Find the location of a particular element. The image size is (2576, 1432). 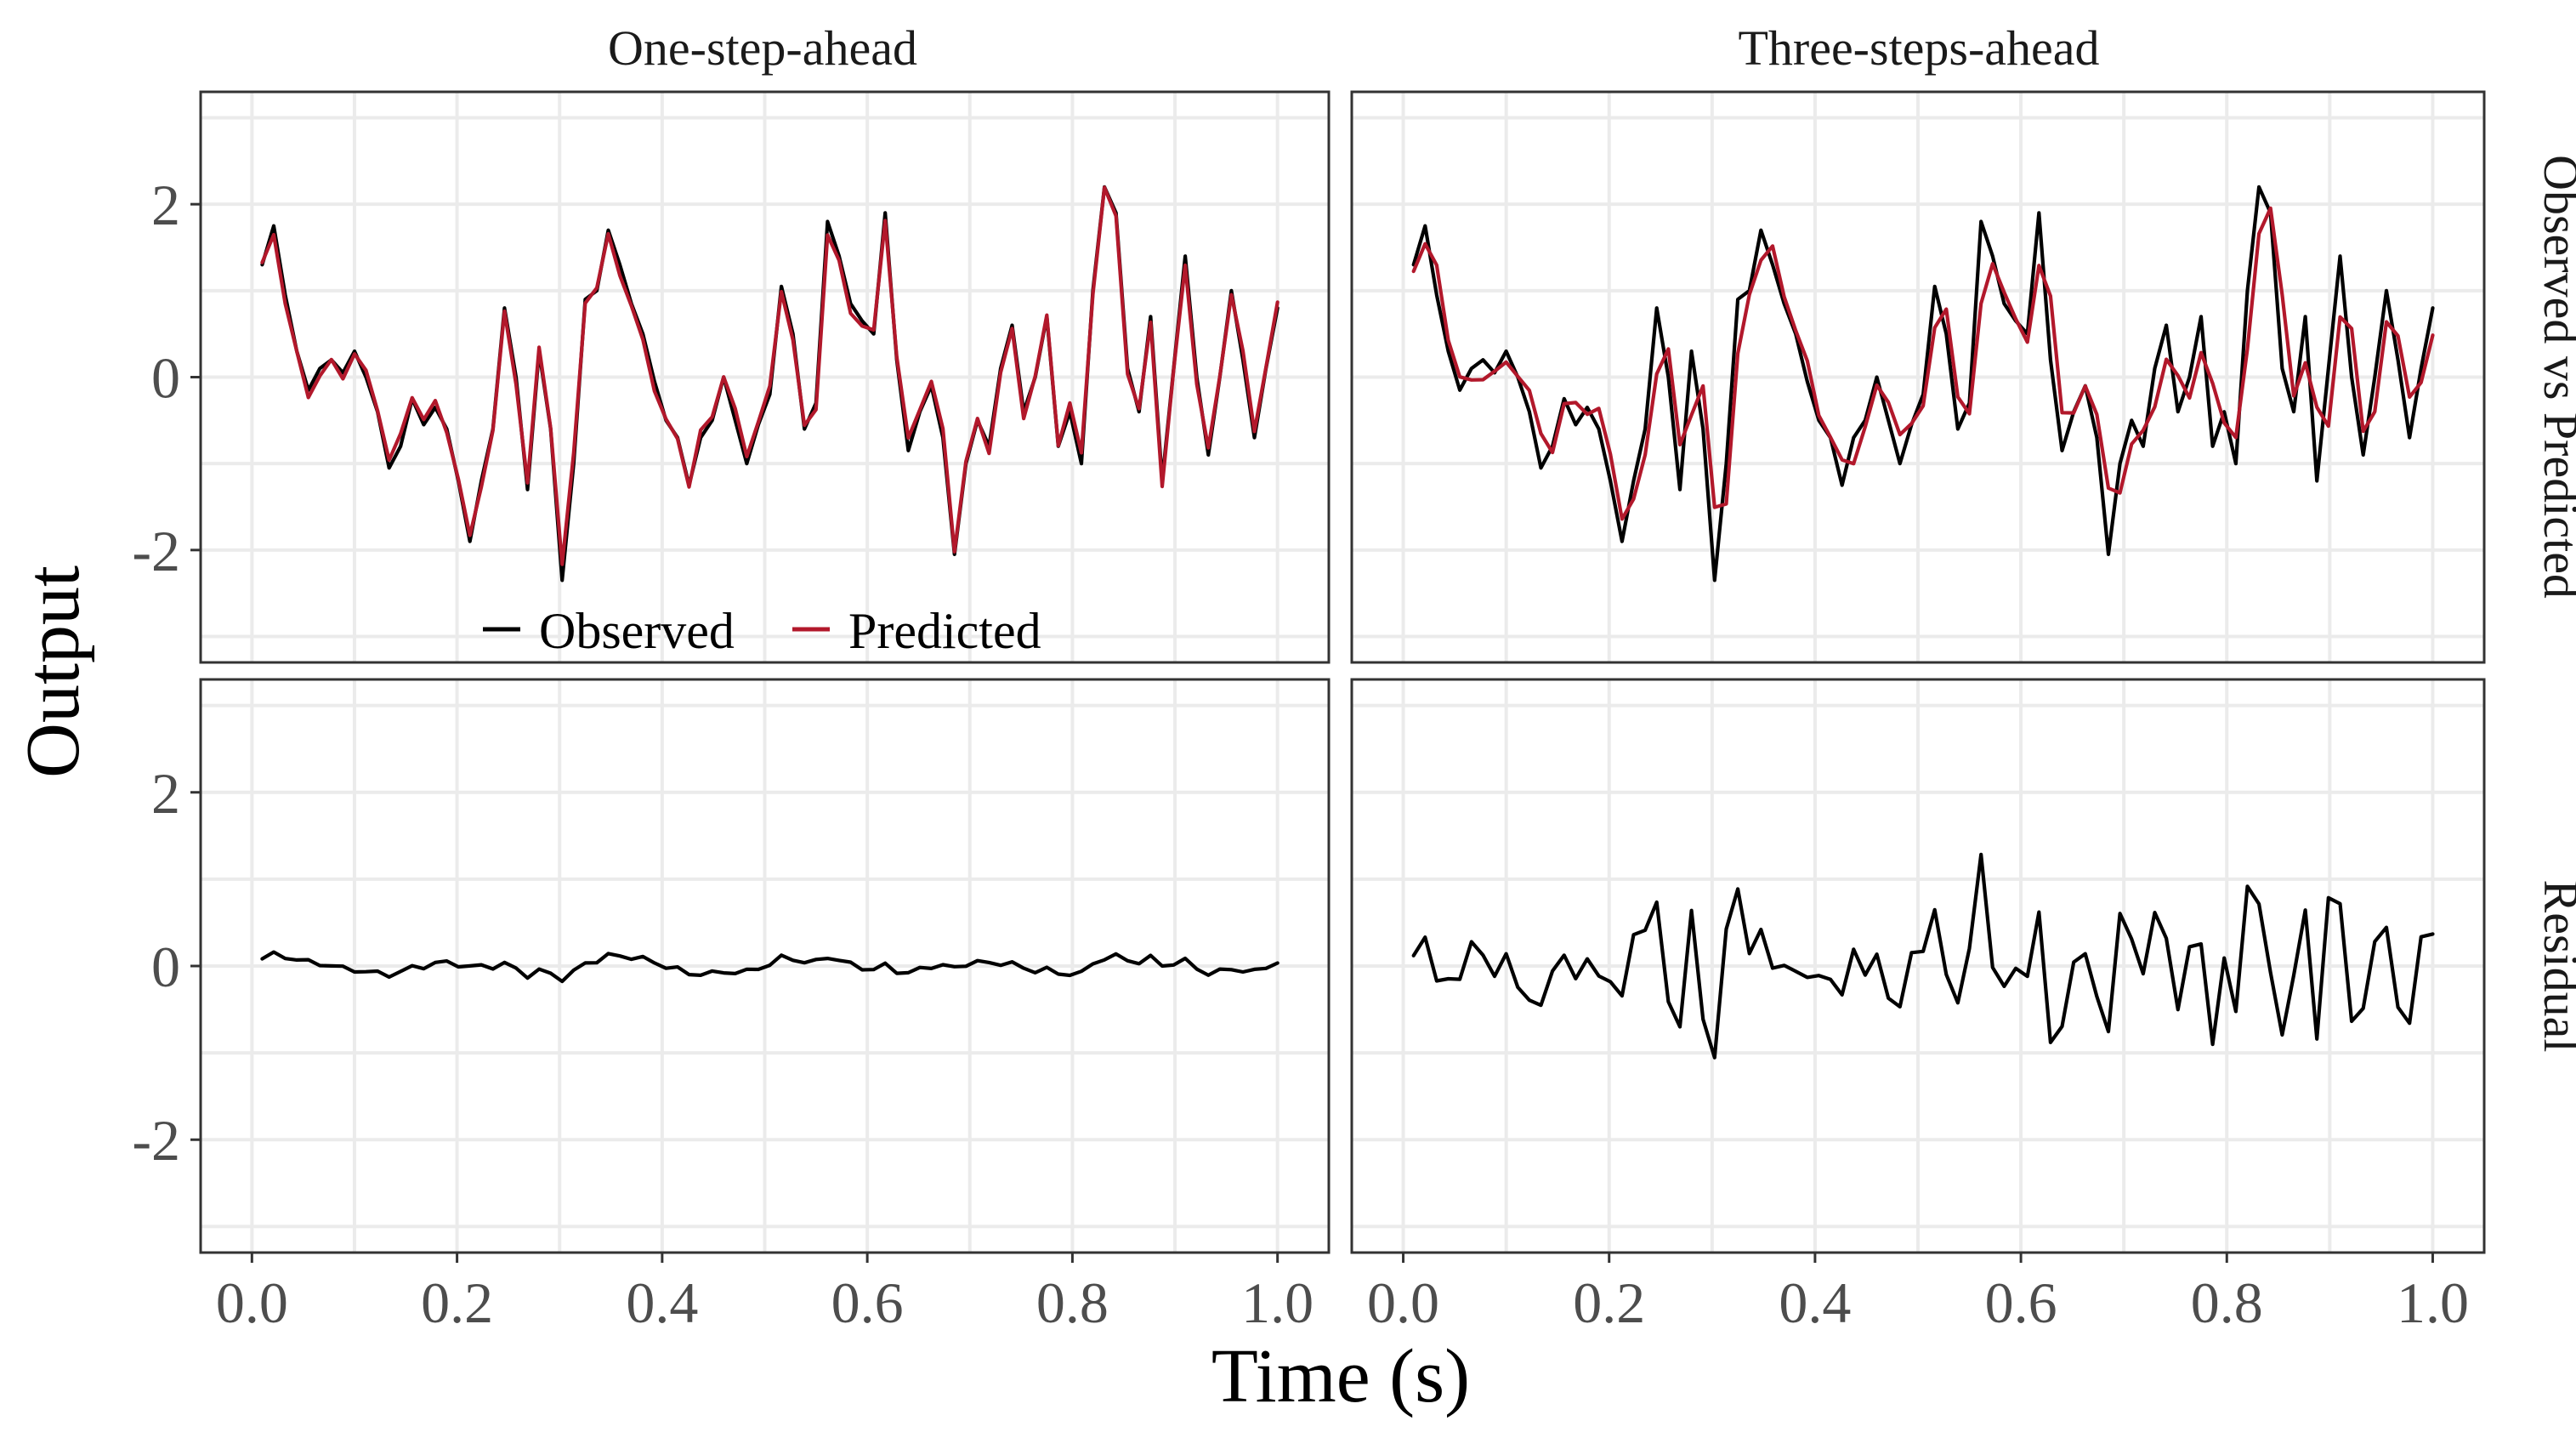

strip-title-residual: Residual is located at coordinates (2554, 966).